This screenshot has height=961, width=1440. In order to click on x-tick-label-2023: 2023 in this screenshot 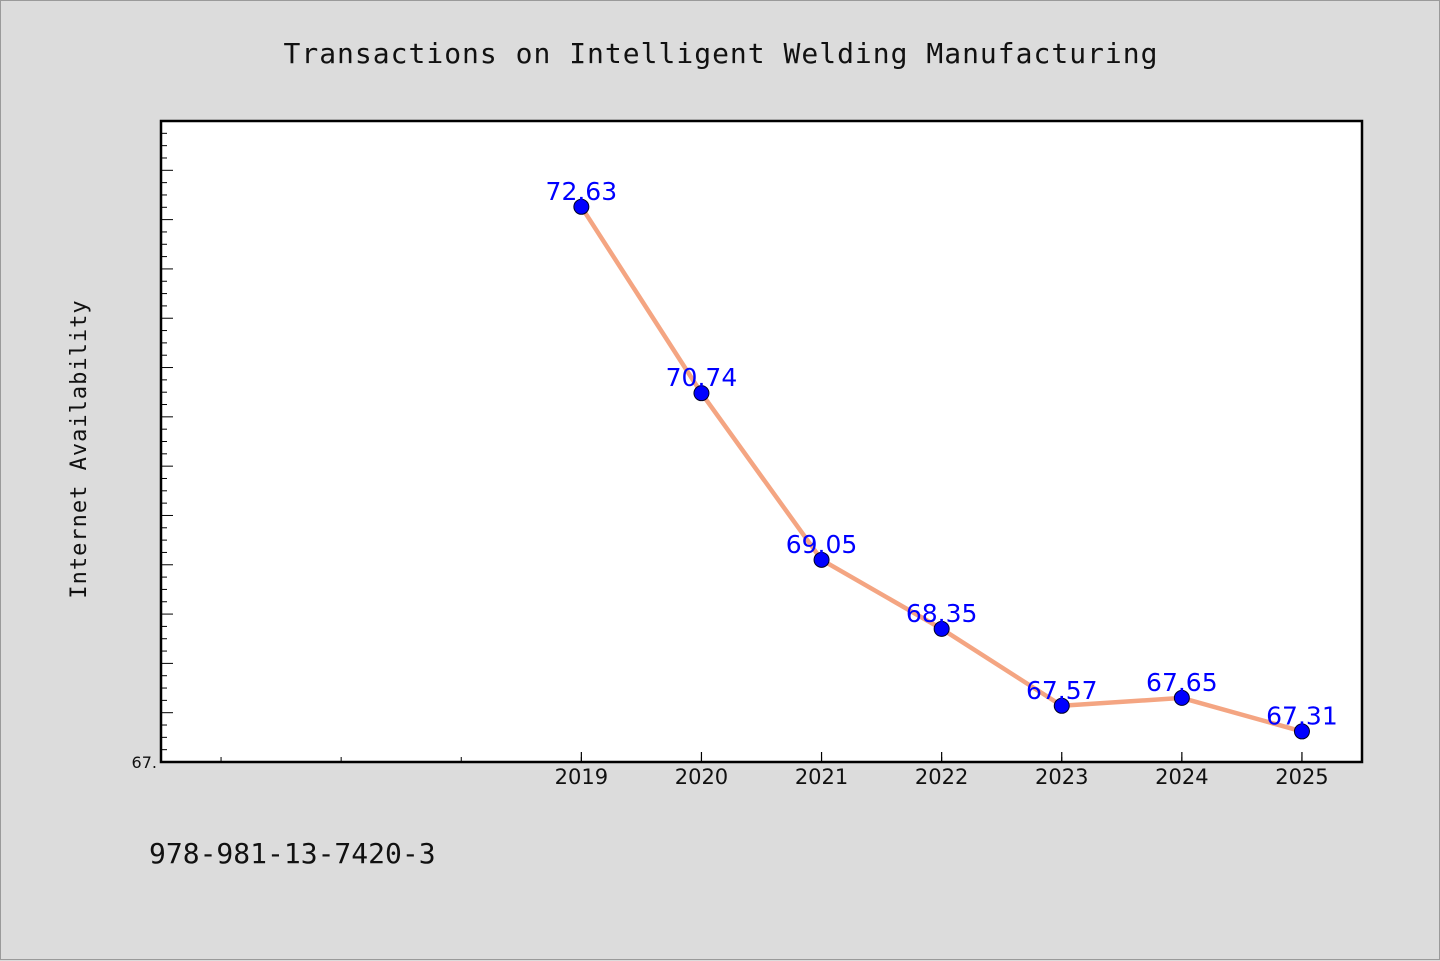, I will do `click(1061, 777)`.